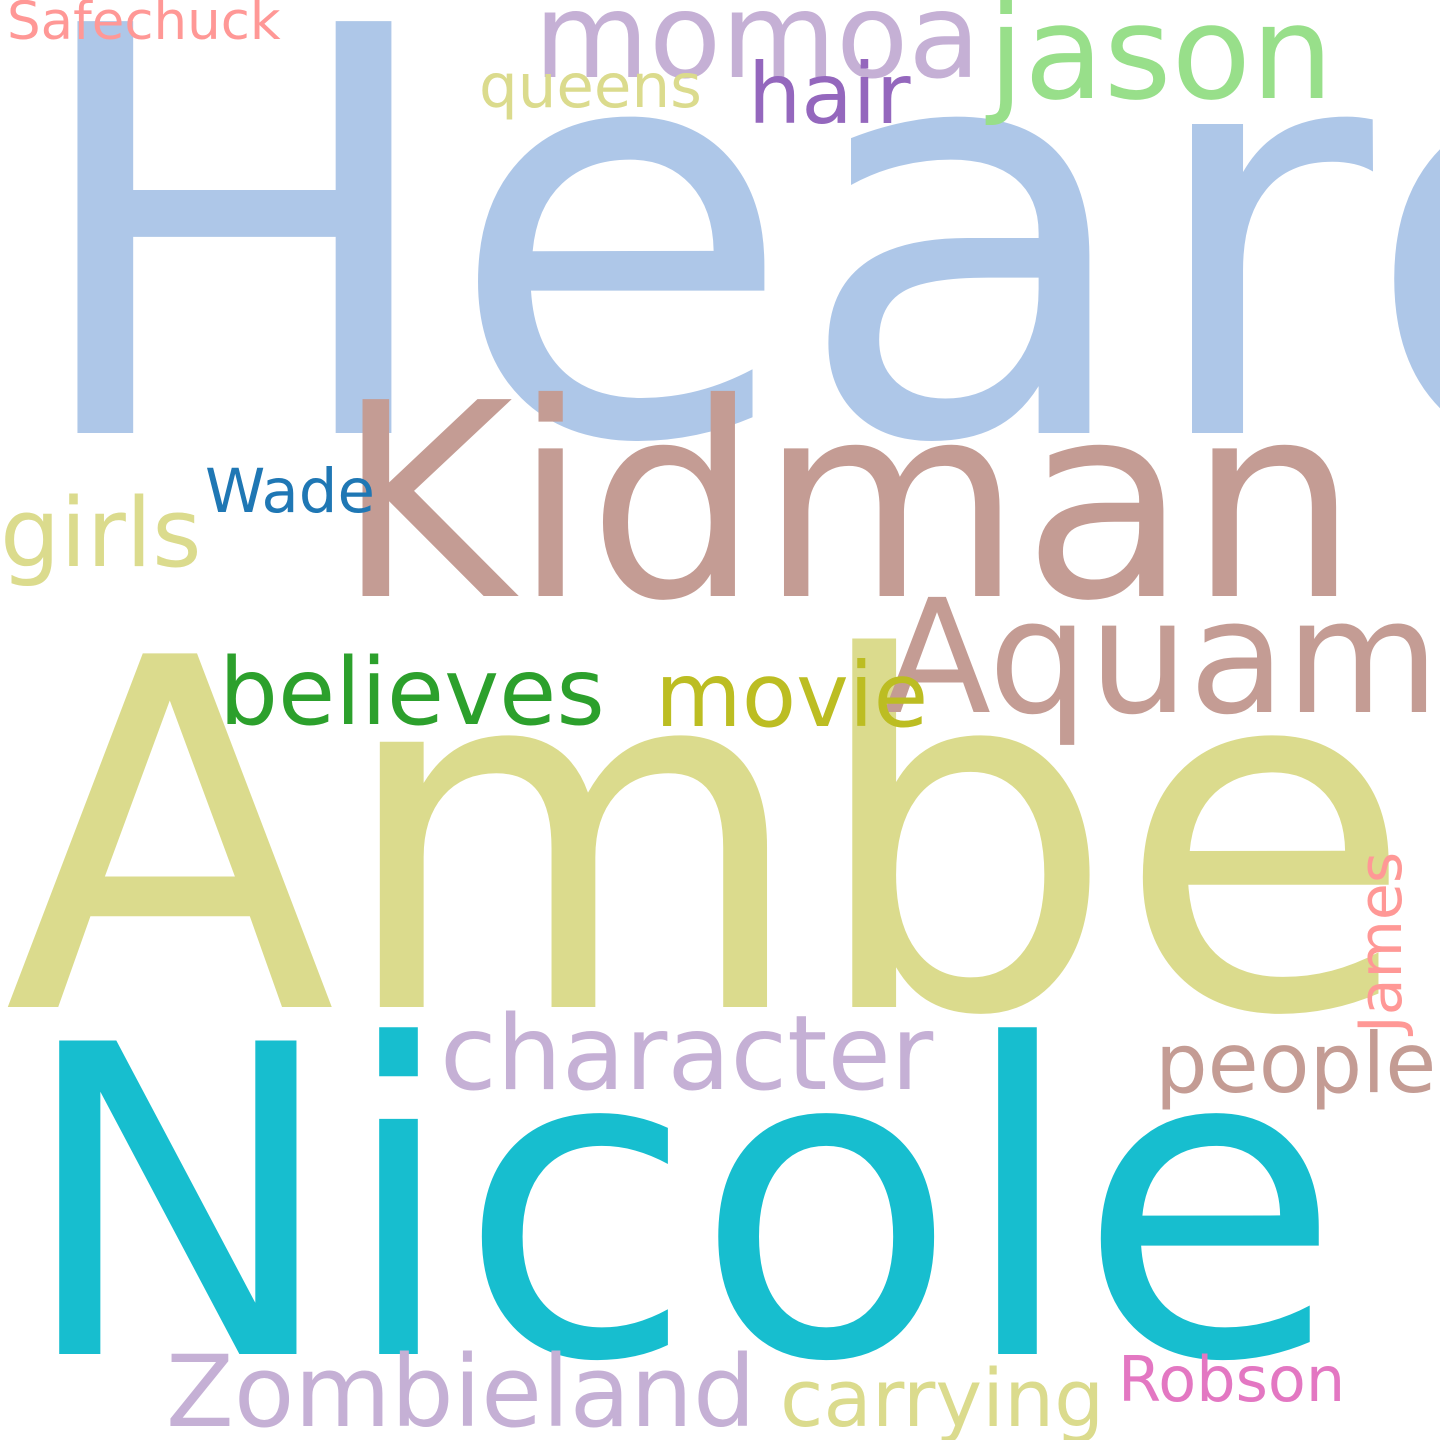 The image size is (1440, 1440). Describe the element at coordinates (1161, 64) in the screenshot. I see `word-jason: jason` at that location.